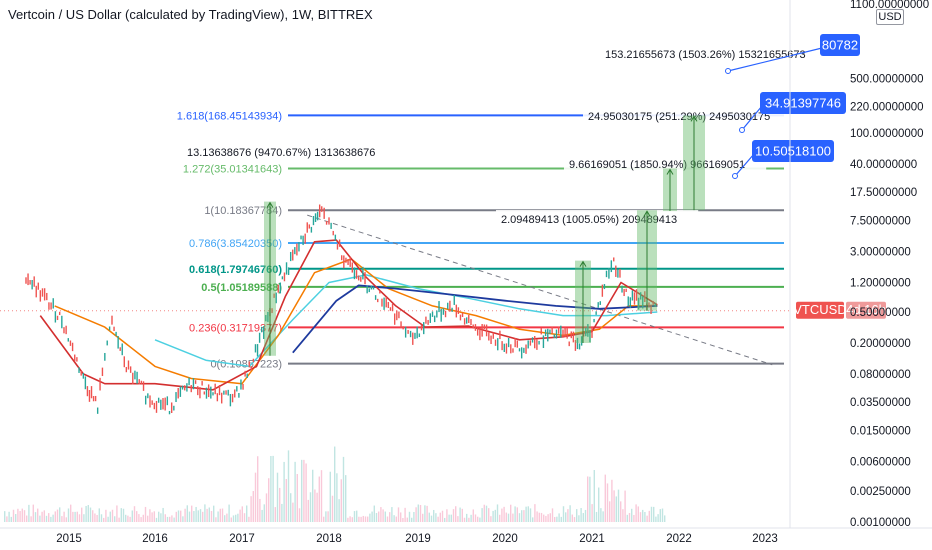 The height and width of the screenshot is (550, 932). I want to click on y-tick-label: 1.20000000, so click(880, 283).